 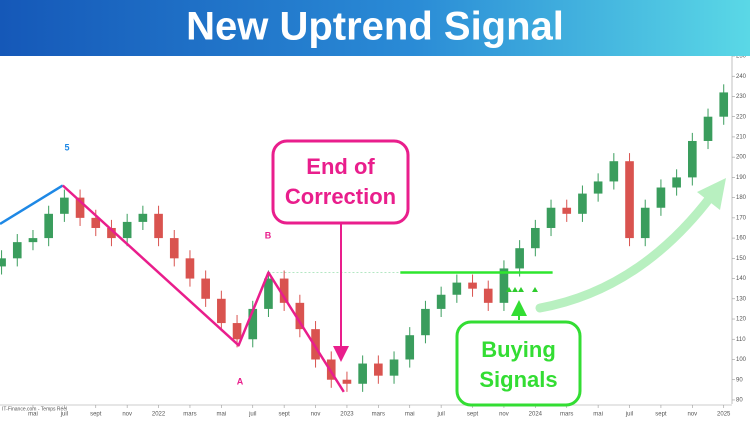 What do you see at coordinates (741, 117) in the screenshot?
I see `y-tick-label: 220` at bounding box center [741, 117].